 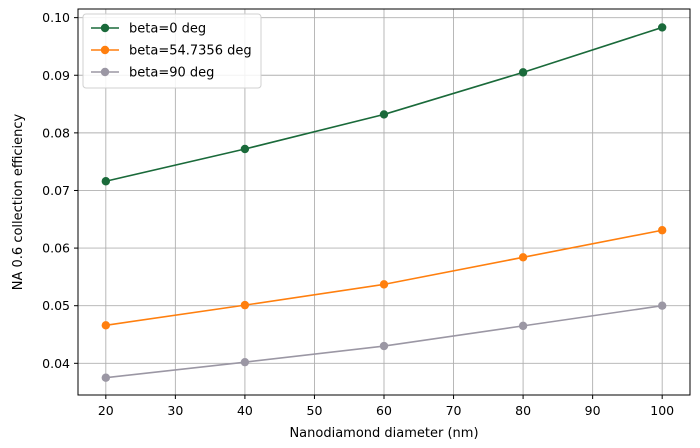 I want to click on legend-entry: beta=54.7356 deg, so click(x=171, y=51).